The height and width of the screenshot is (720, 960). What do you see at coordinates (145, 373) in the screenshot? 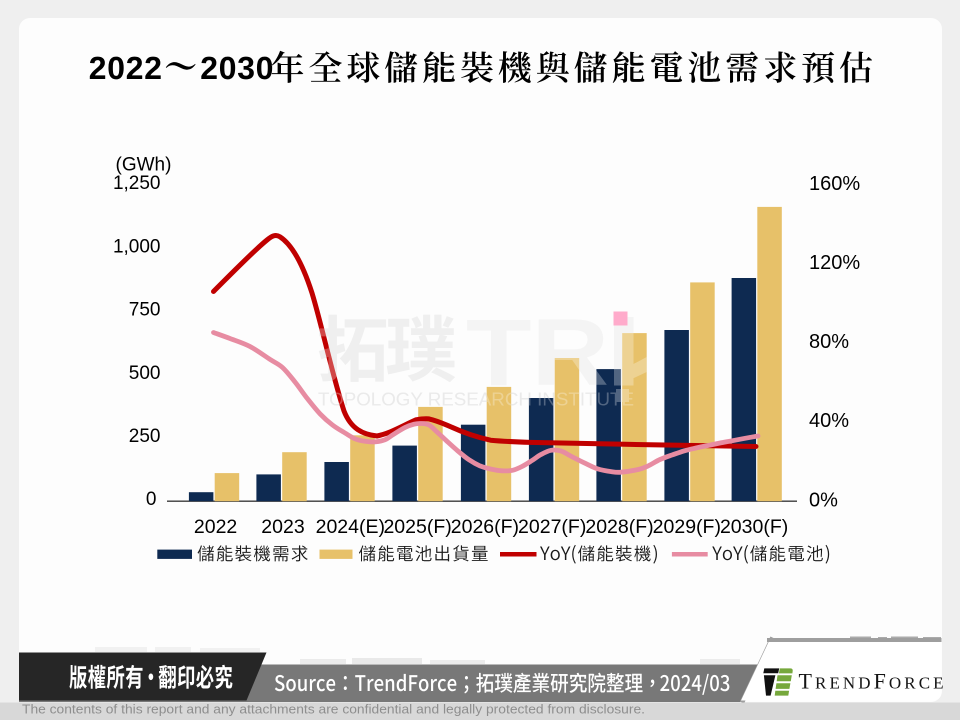
I see `svg-text: 500` at bounding box center [145, 373].